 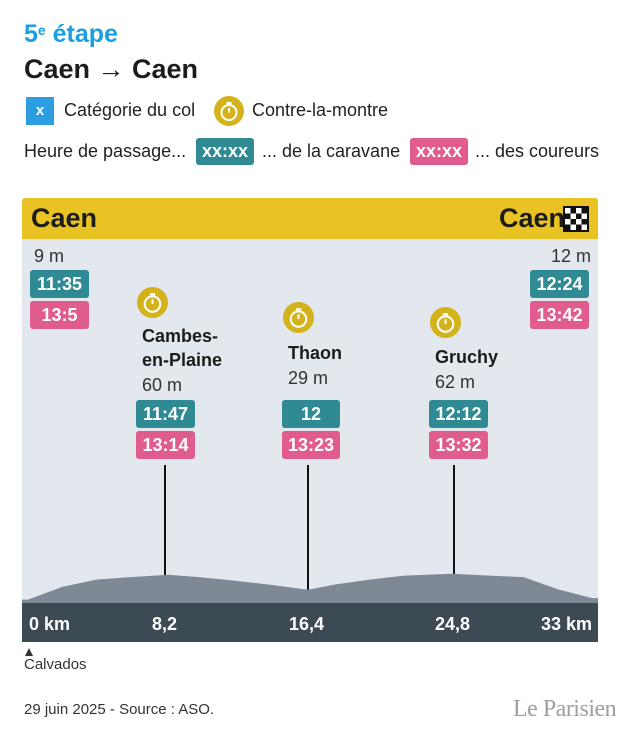 I want to click on elevation-area, so click(x=310, y=588).